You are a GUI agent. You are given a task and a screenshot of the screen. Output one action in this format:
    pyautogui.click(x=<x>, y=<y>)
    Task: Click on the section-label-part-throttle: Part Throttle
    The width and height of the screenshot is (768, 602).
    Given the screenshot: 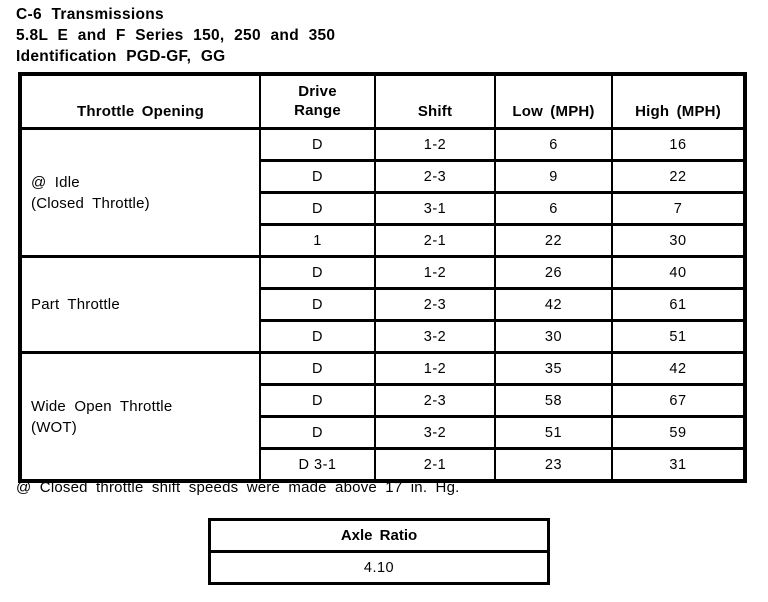 What is the action you would take?
    pyautogui.click(x=140, y=304)
    